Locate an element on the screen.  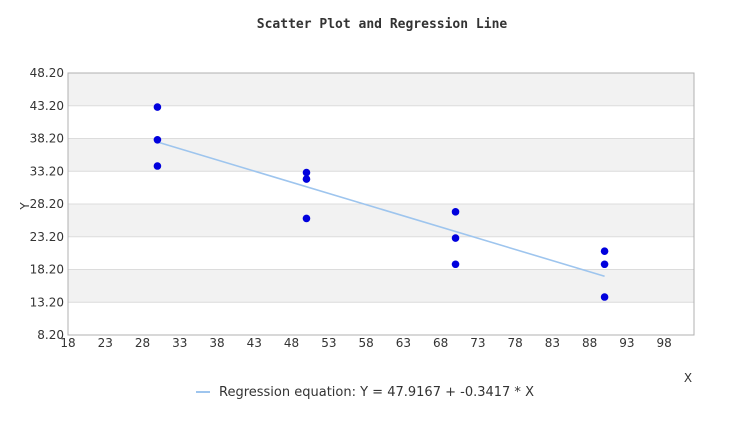
x-tick-label: 23 is located at coordinates (105, 343).